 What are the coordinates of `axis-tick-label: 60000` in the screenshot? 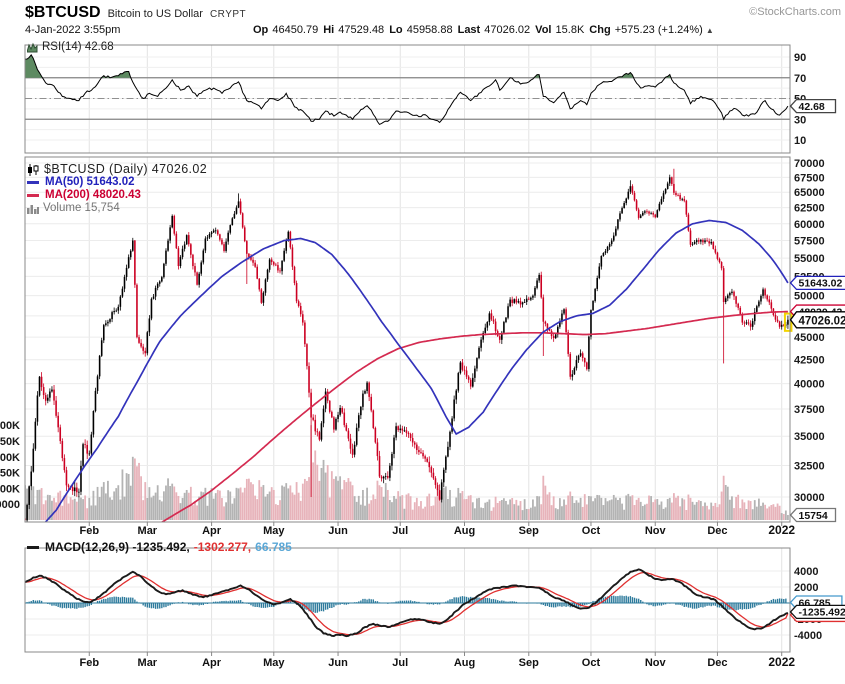 It's located at (809, 225).